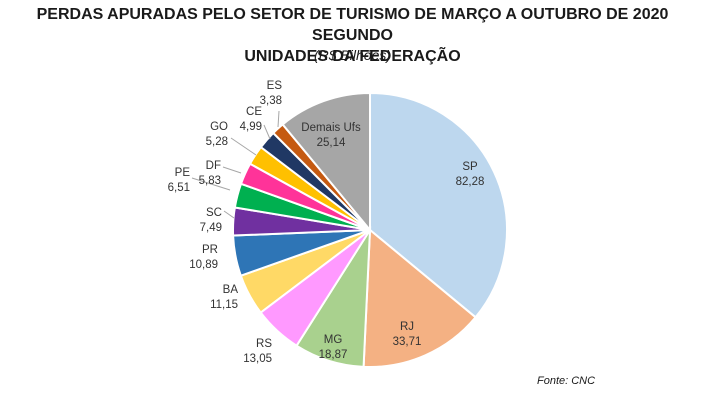  I want to click on leader-line-es, so click(278, 119).